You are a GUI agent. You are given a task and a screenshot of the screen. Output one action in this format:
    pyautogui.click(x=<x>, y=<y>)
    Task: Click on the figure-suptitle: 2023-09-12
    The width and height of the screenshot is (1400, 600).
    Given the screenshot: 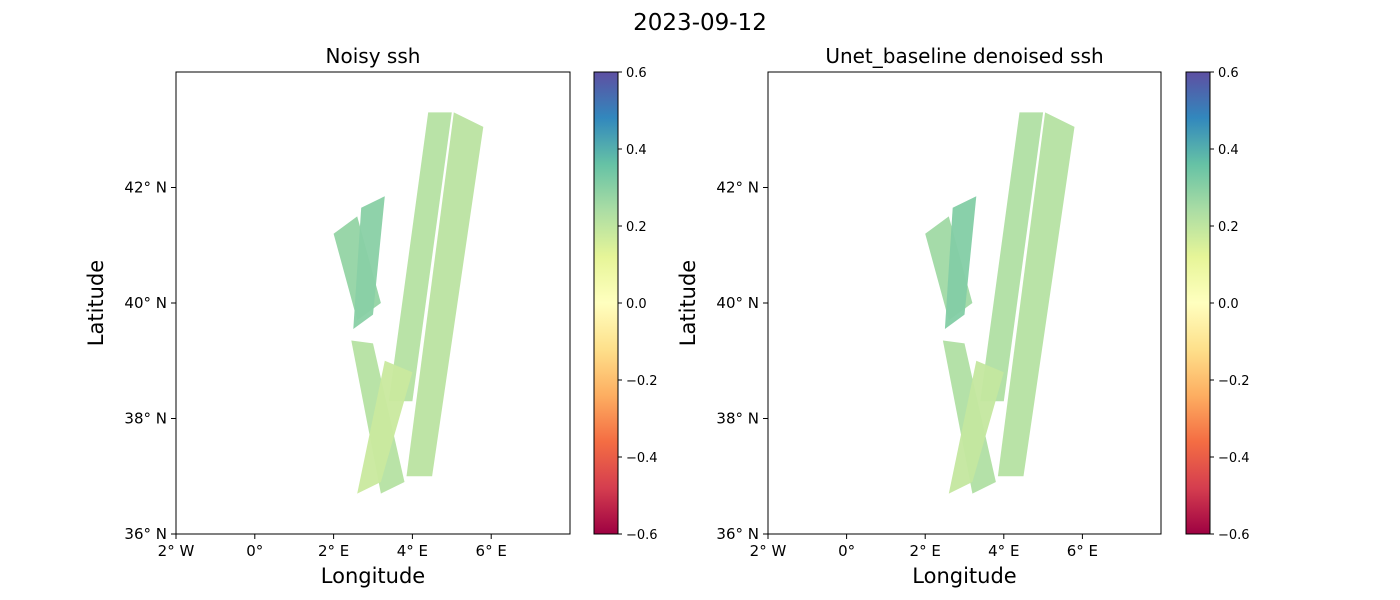 What is the action you would take?
    pyautogui.click(x=700, y=23)
    